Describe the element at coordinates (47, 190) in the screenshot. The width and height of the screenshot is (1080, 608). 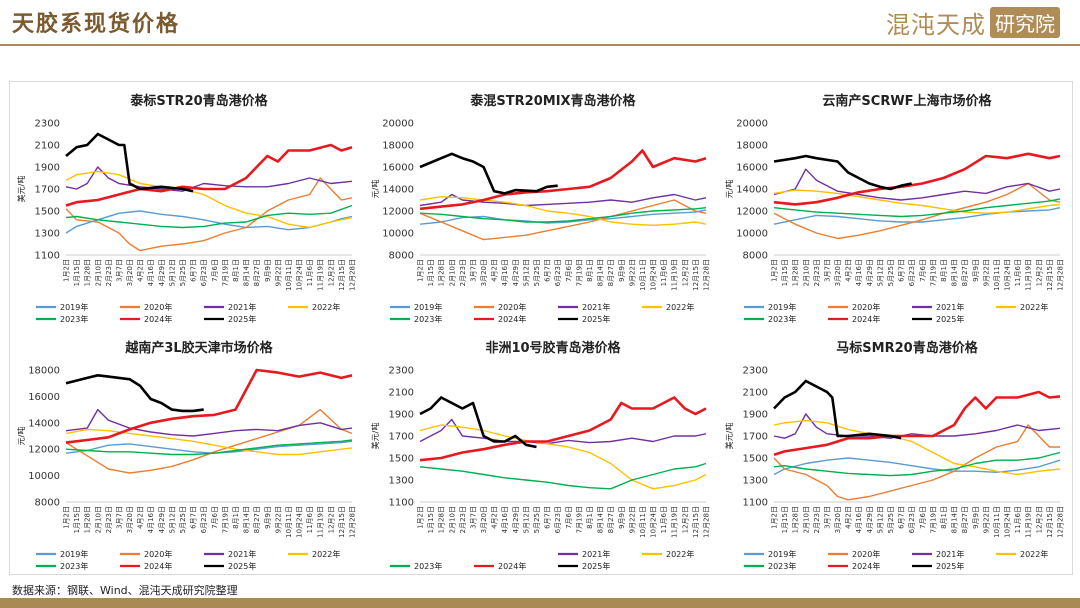
I see `y-tick-label: 1700` at that location.